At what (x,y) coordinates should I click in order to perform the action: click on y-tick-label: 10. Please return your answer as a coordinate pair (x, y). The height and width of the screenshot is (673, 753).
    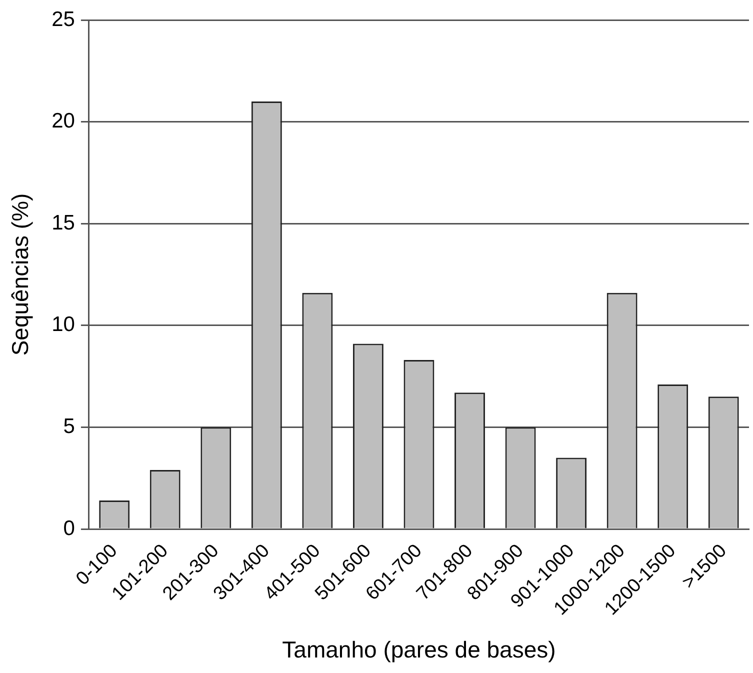
    Looking at the image, I should click on (63, 324).